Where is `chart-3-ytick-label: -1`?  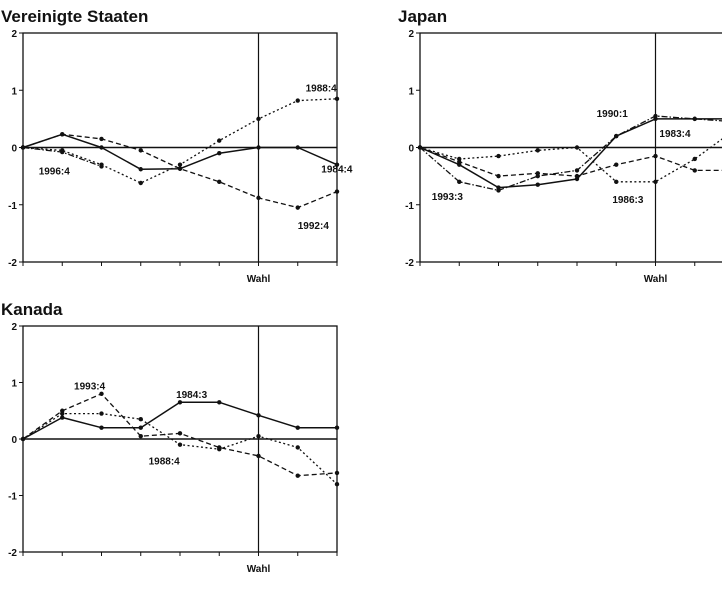
chart-3-ytick-label: -1 is located at coordinates (12, 497).